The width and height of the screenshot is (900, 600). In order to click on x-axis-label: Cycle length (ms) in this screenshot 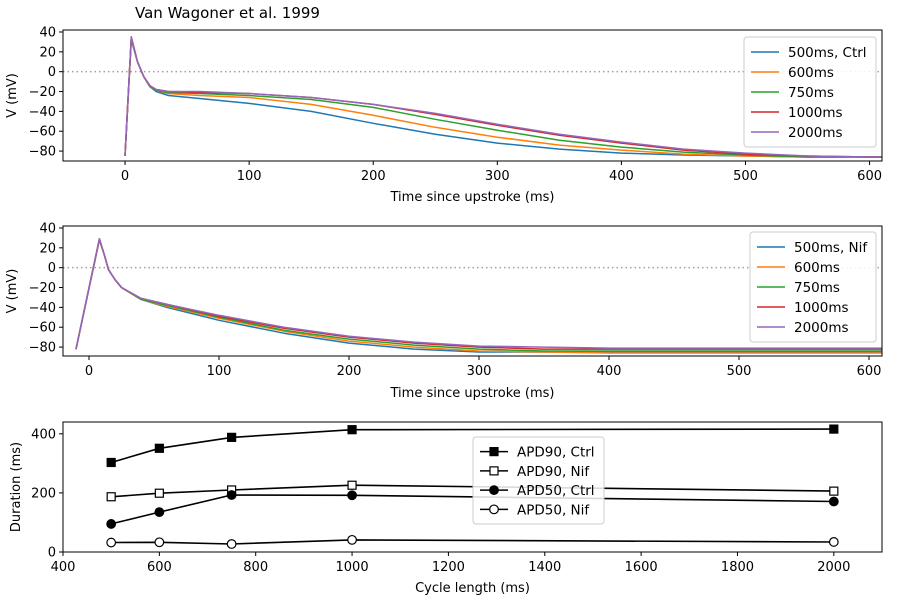, I will do `click(472, 588)`.